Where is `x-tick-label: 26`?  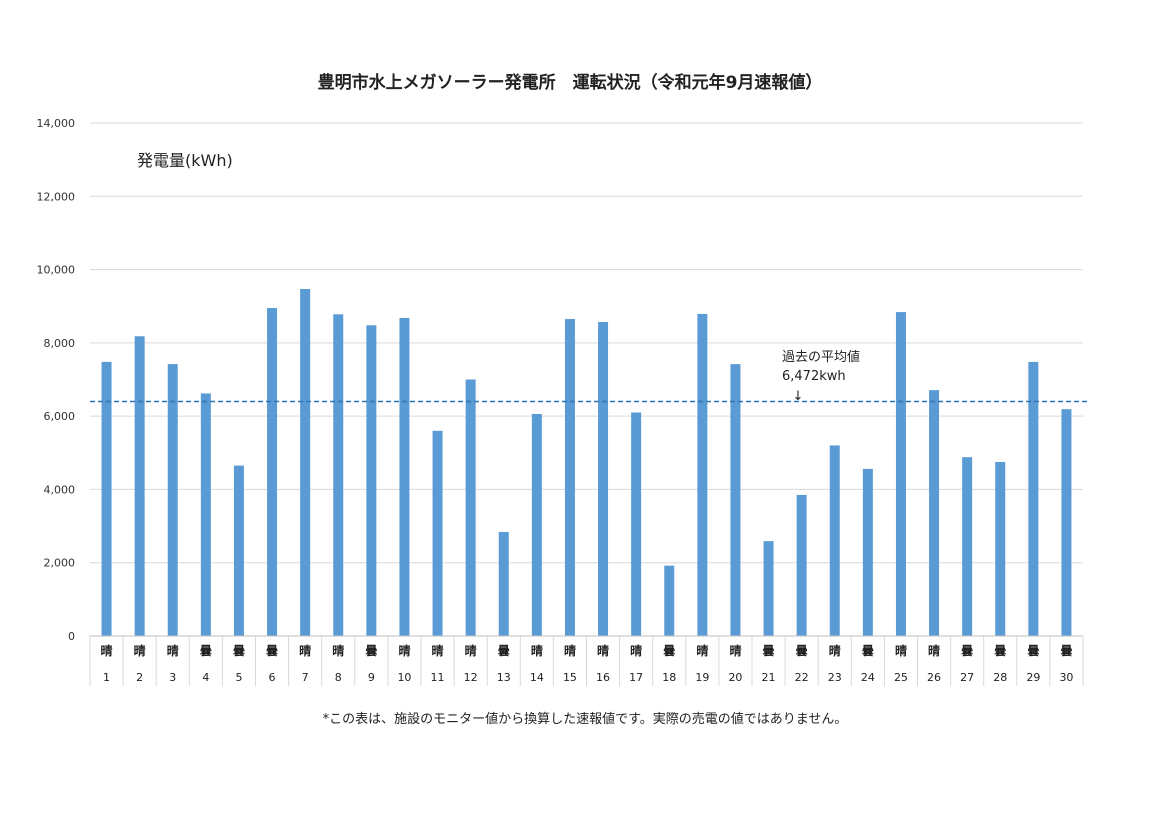
x-tick-label: 26 is located at coordinates (934, 677).